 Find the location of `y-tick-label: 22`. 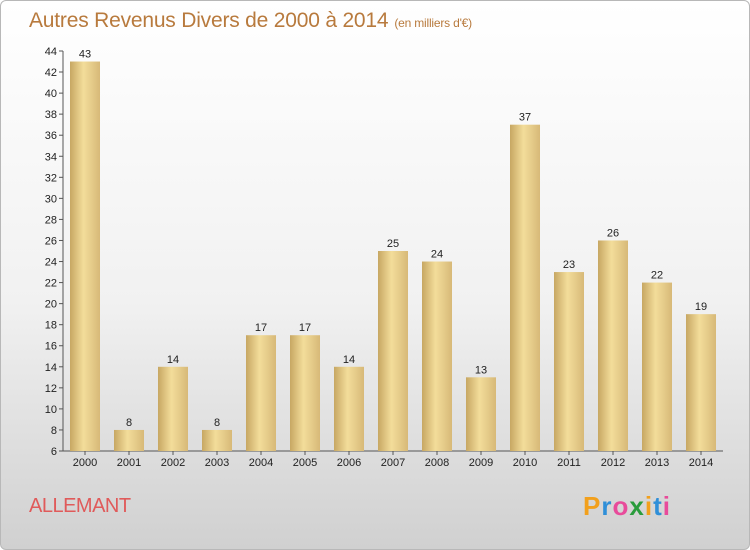

y-tick-label: 22 is located at coordinates (51, 284).